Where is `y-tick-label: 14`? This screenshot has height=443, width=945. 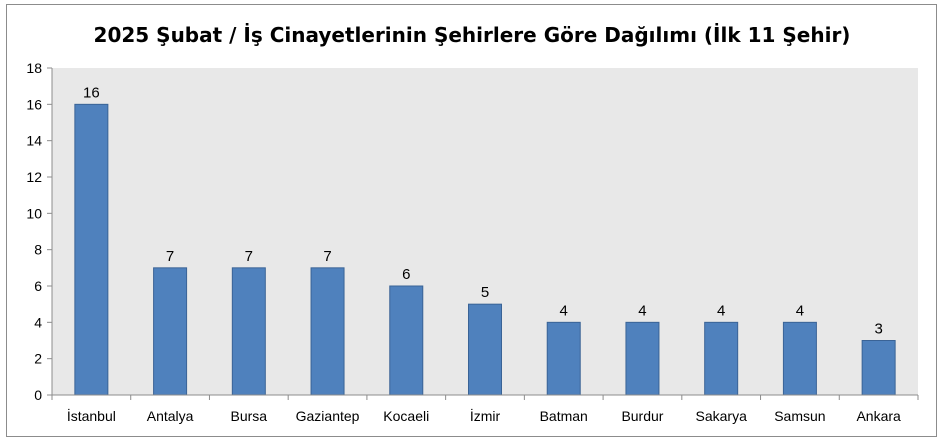 y-tick-label: 14 is located at coordinates (34, 141).